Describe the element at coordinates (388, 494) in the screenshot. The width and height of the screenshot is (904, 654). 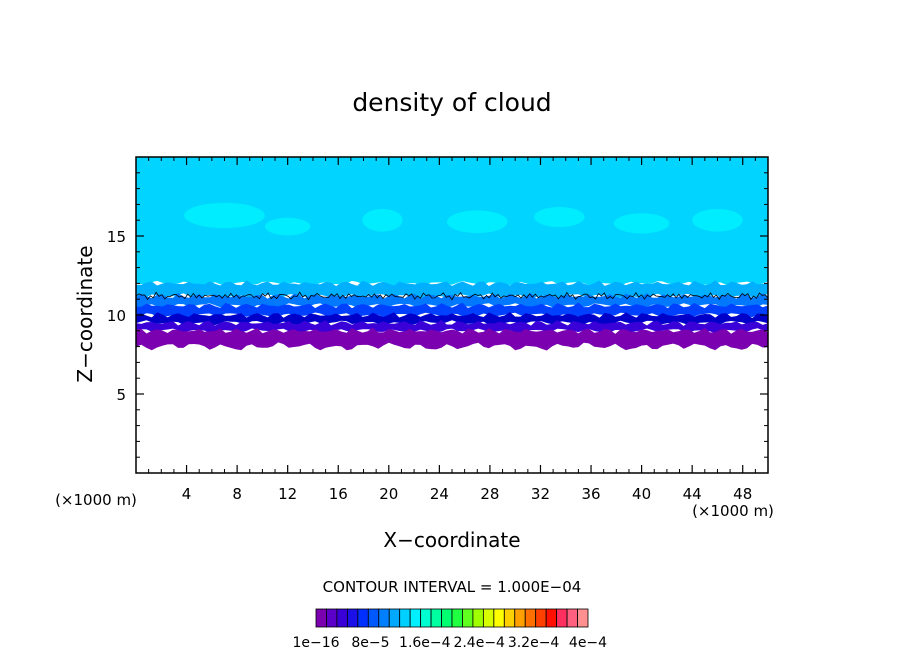
I see `x-tick-label: 20` at that location.